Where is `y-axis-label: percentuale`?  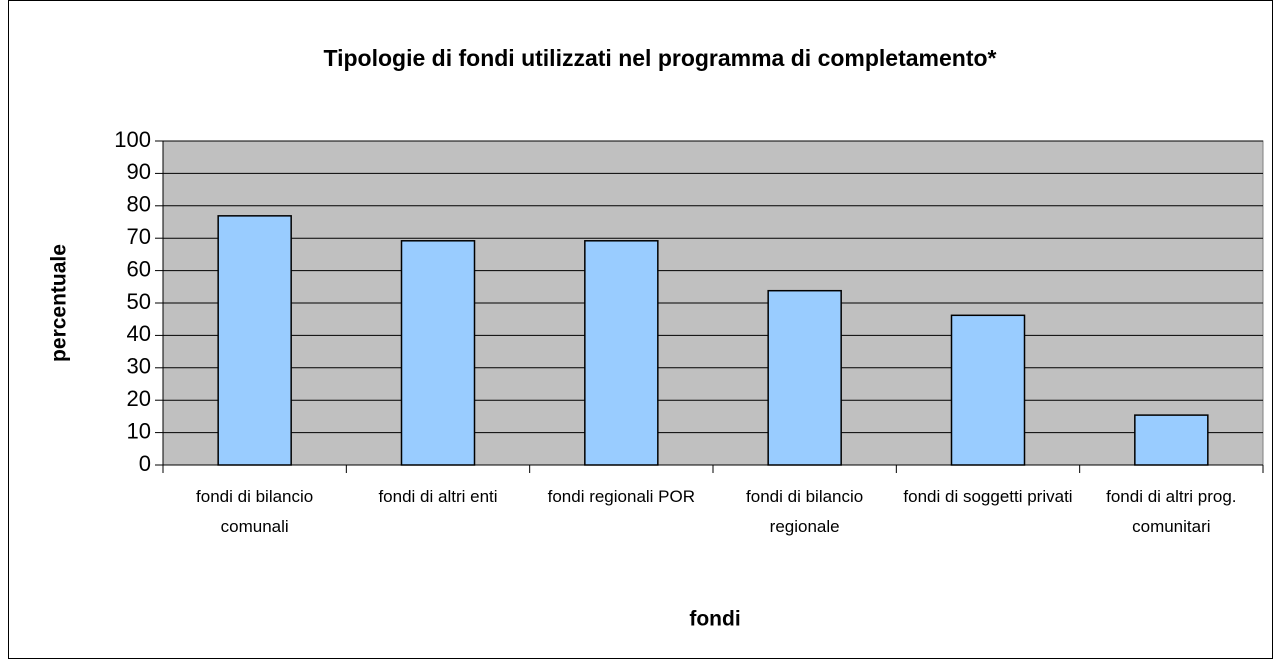
y-axis-label: percentuale is located at coordinates (59, 303).